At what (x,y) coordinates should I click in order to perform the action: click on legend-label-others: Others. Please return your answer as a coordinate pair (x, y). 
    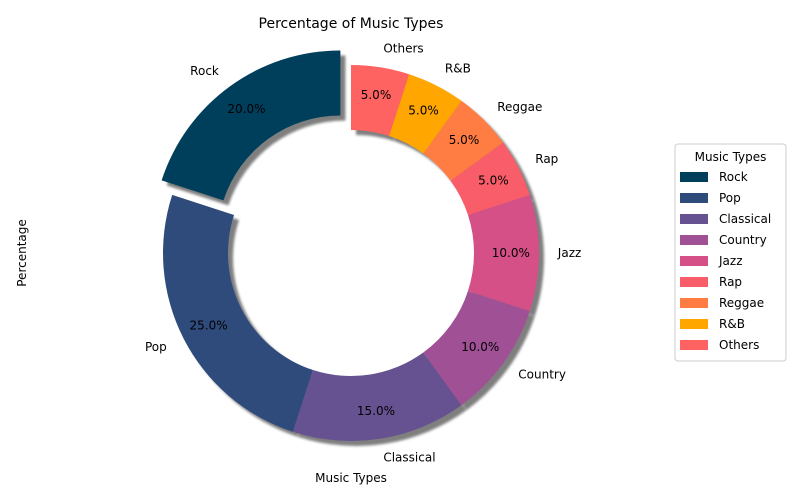
    Looking at the image, I should click on (739, 345).